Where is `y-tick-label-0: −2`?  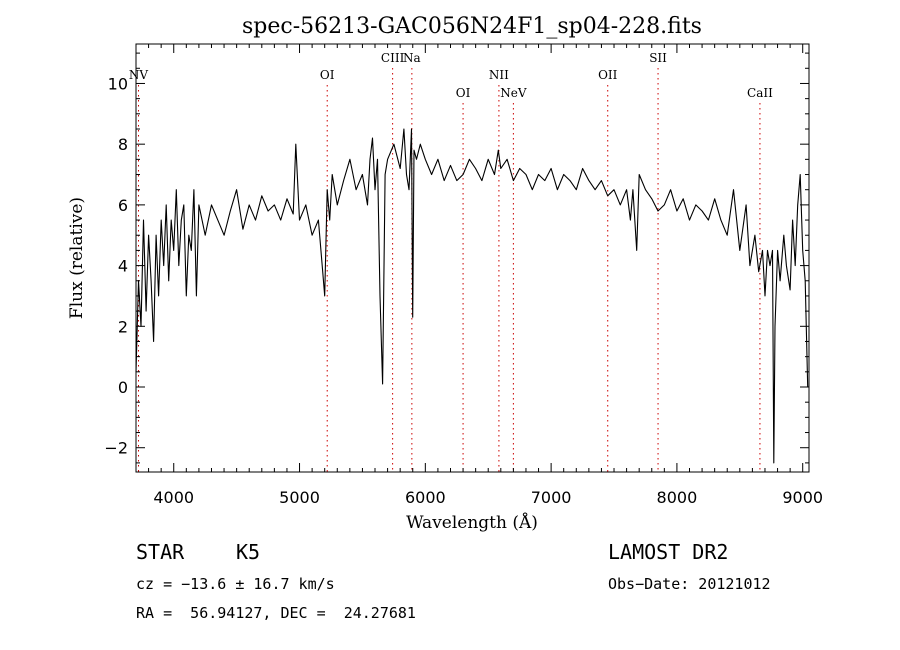 y-tick-label-0: −2 is located at coordinates (116, 448).